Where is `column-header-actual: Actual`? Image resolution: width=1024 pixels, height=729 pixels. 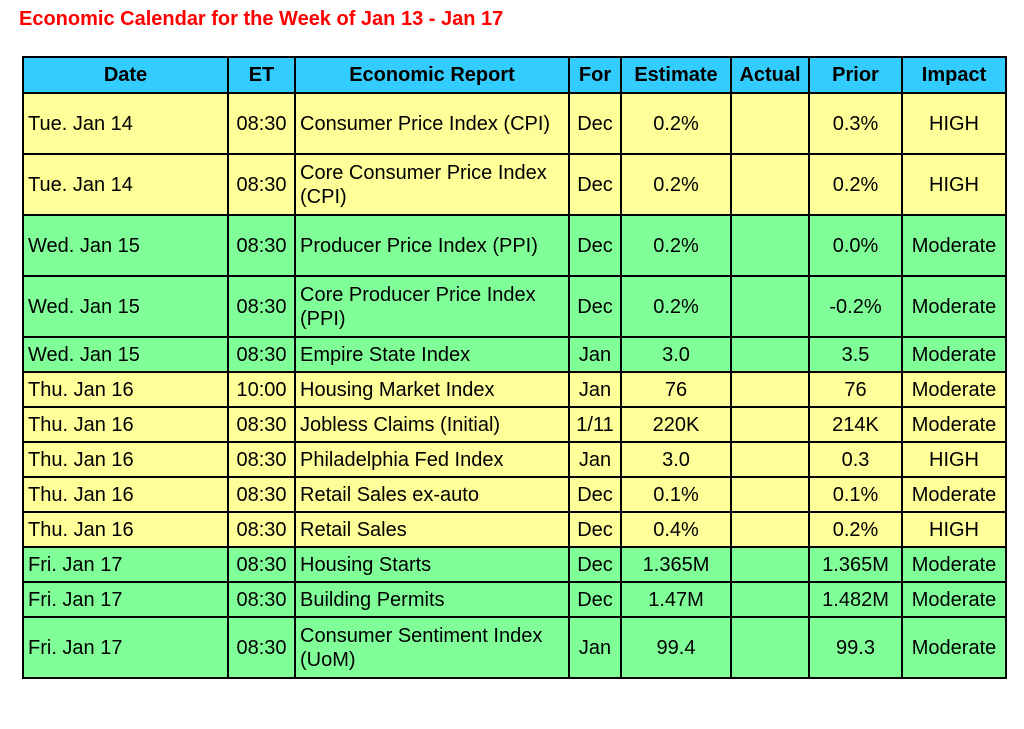 column-header-actual: Actual is located at coordinates (770, 75).